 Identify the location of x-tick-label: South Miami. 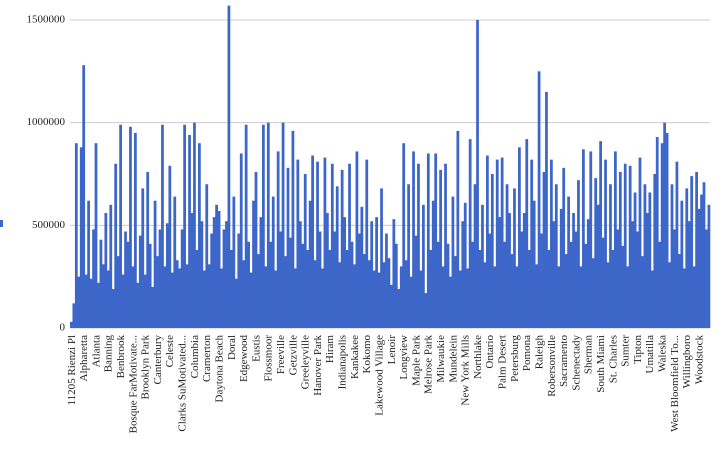
(601, 364).